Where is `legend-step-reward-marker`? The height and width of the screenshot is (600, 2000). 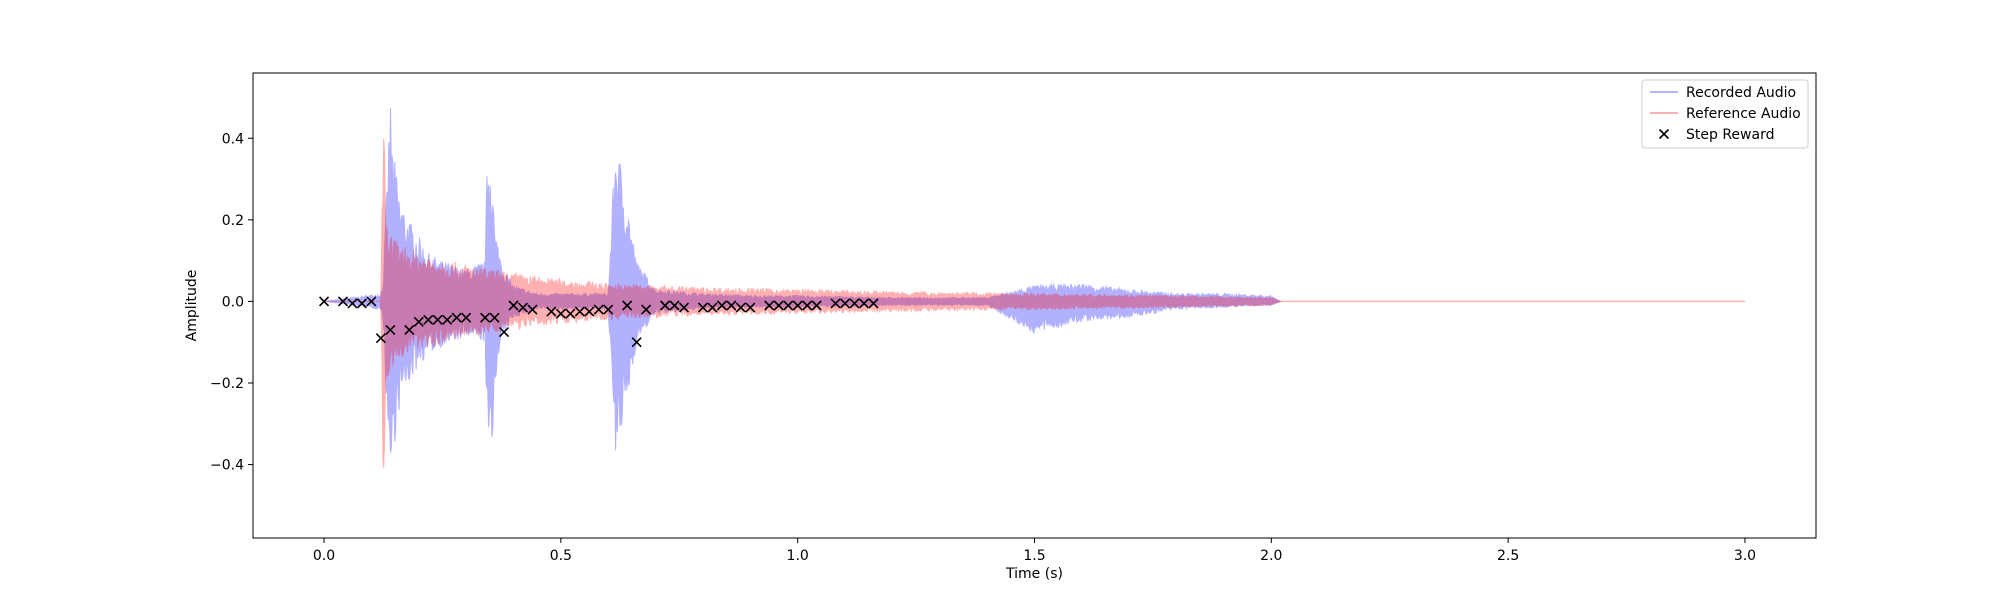
legend-step-reward-marker is located at coordinates (1664, 134).